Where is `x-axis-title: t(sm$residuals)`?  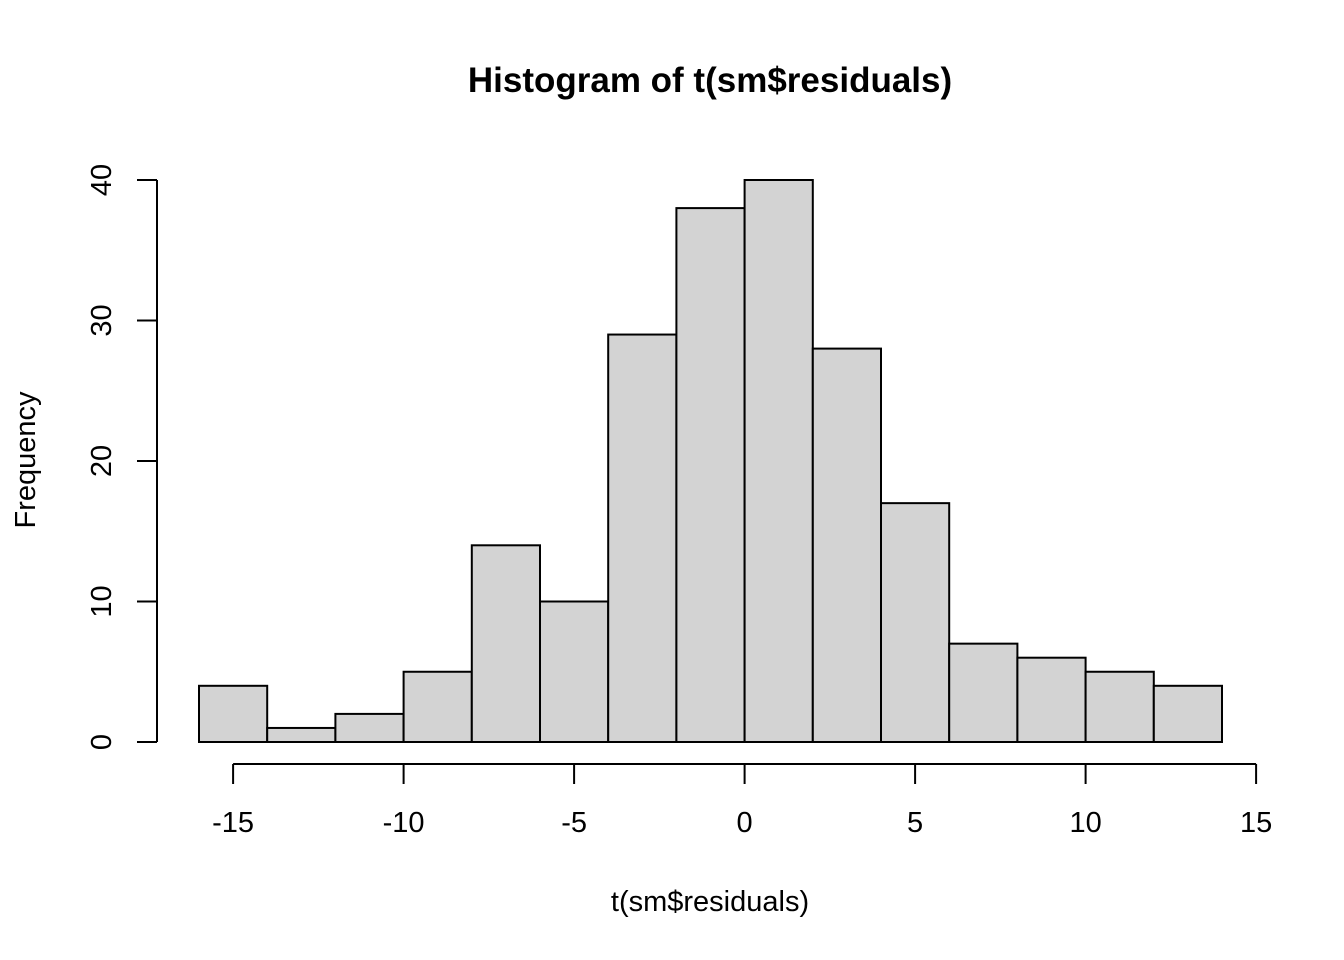 x-axis-title: t(sm$residuals) is located at coordinates (710, 902).